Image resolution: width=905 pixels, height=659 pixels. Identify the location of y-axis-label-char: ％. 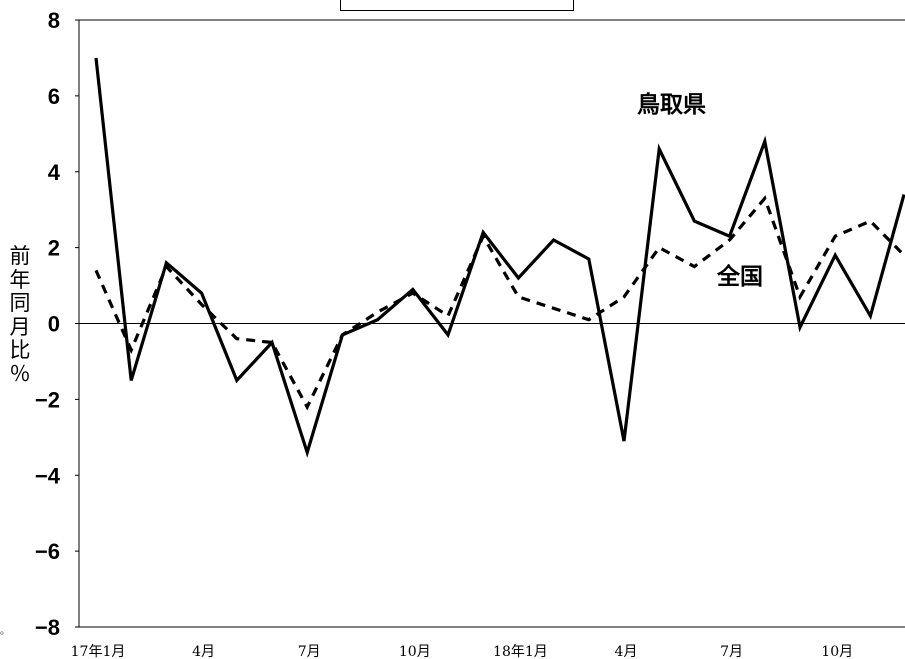
(20, 373).